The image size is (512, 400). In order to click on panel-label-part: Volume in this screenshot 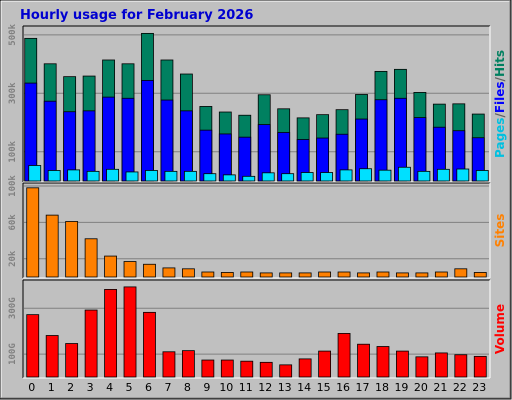, I will do `click(500, 329)`.